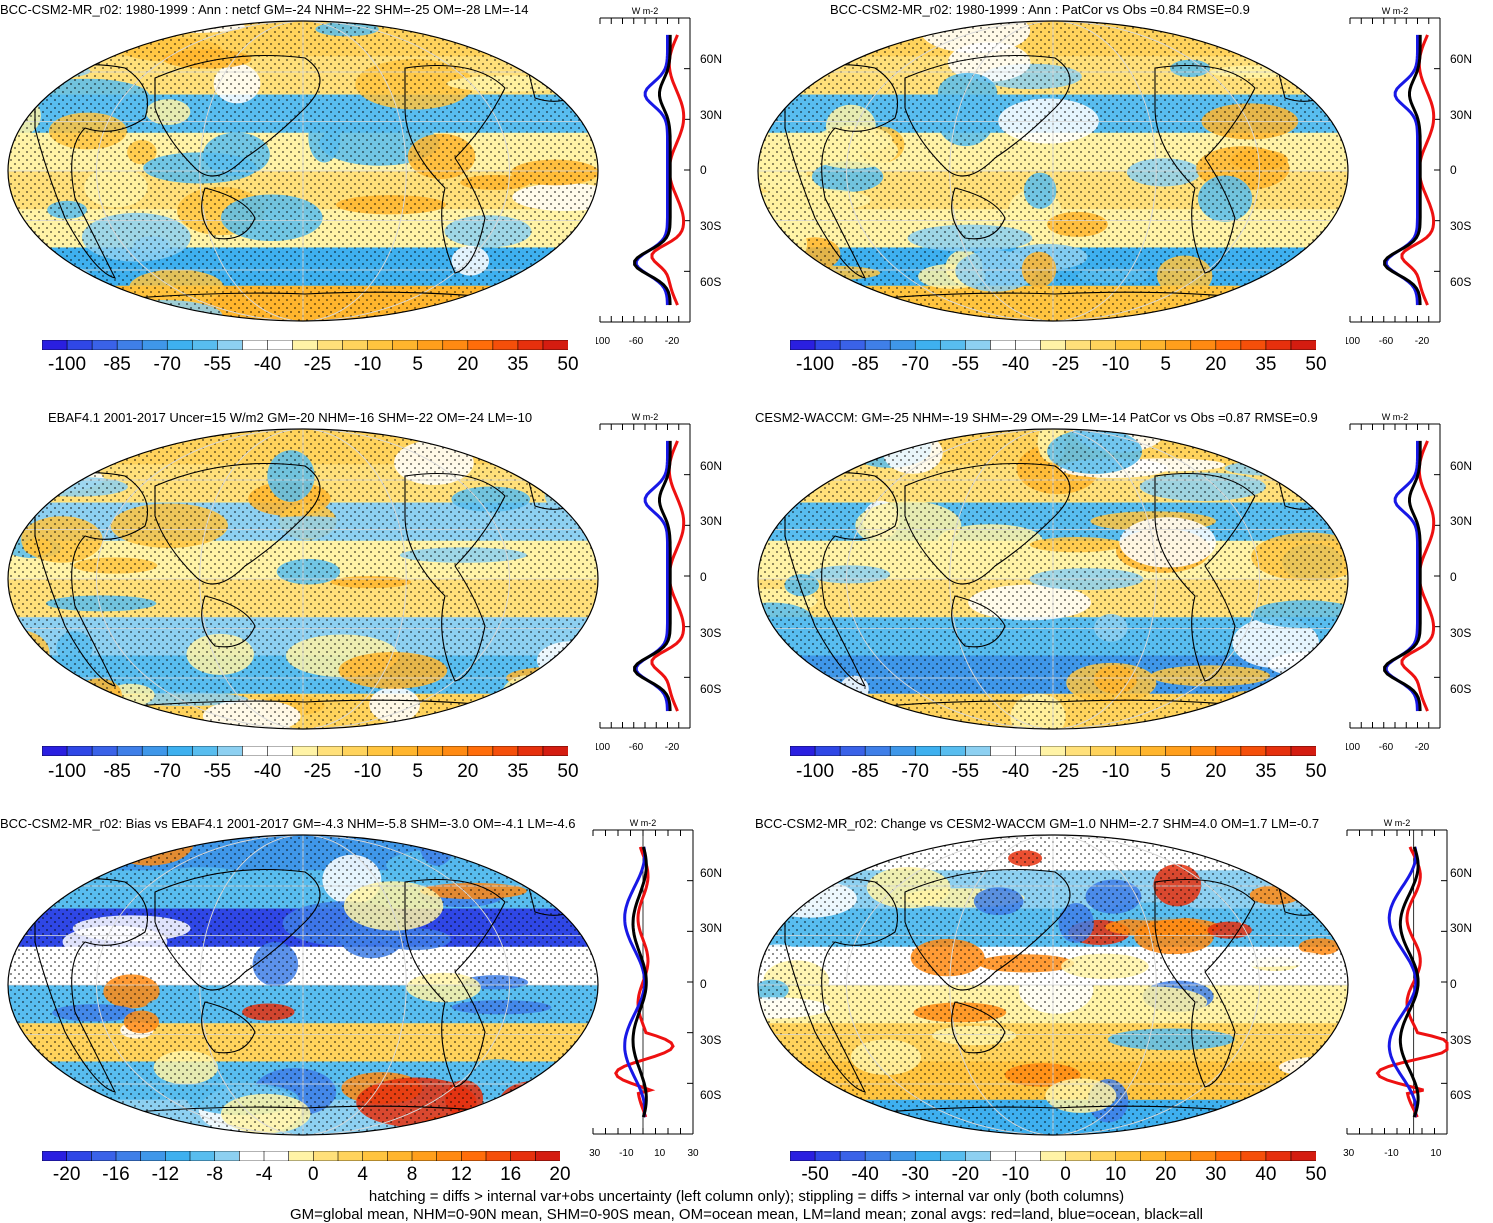 Image resolution: width=1493 pixels, height=1223 pixels. What do you see at coordinates (703, 577) in the screenshot?
I see `profile-lat-label: 0` at bounding box center [703, 577].